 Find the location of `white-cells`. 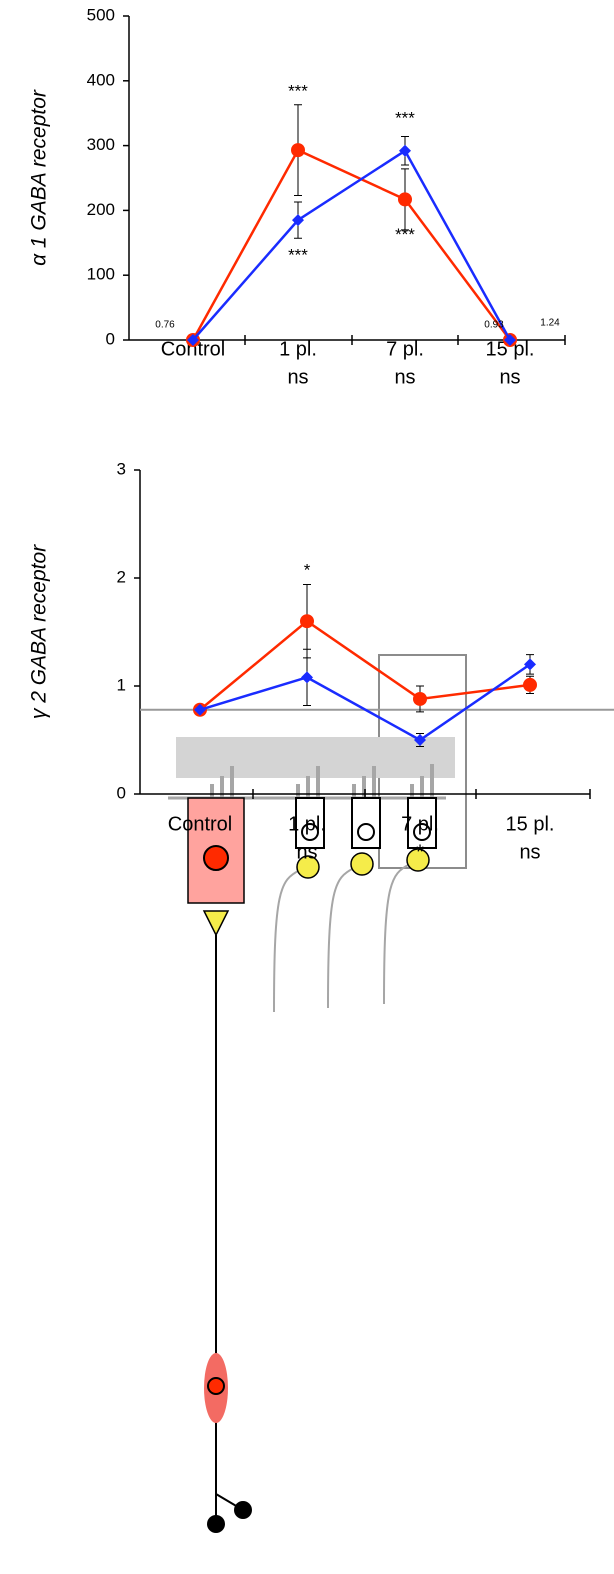

white-cells is located at coordinates (366, 823).